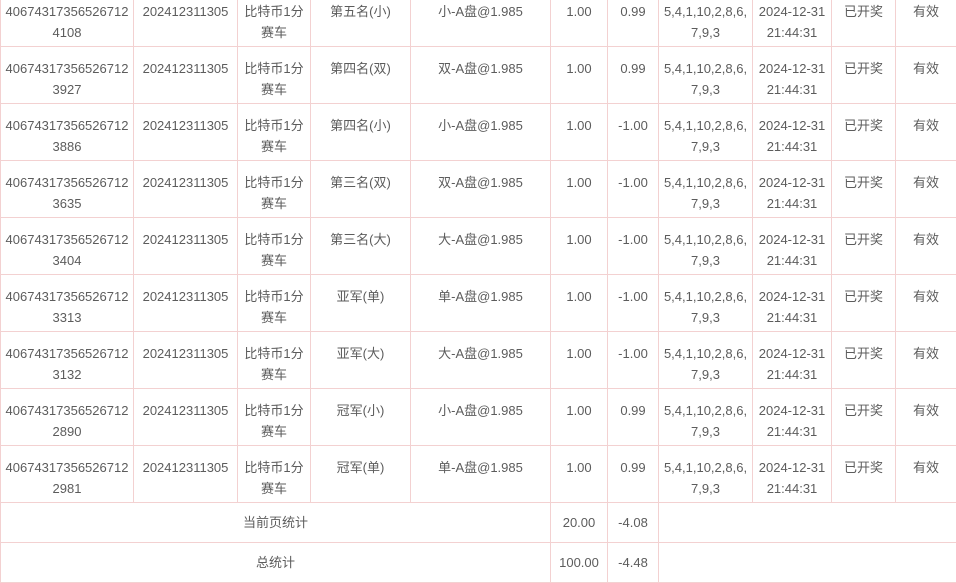  What do you see at coordinates (275, 562) in the screenshot?
I see `summary-label: 总统计` at bounding box center [275, 562].